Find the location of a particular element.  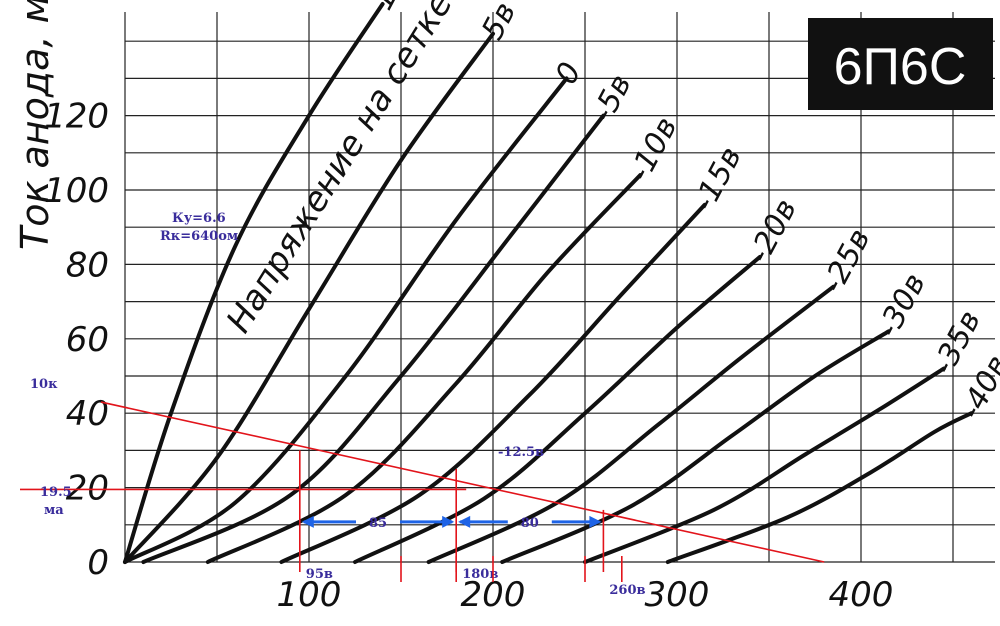

swing-label-95: 95в is located at coordinates (319, 574).